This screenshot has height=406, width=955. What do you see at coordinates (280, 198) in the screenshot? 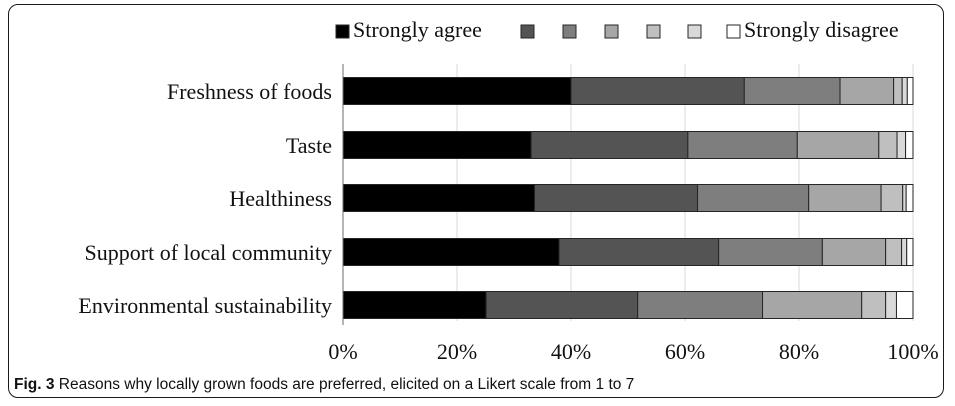
I see `category-label-3: Healthiness` at bounding box center [280, 198].